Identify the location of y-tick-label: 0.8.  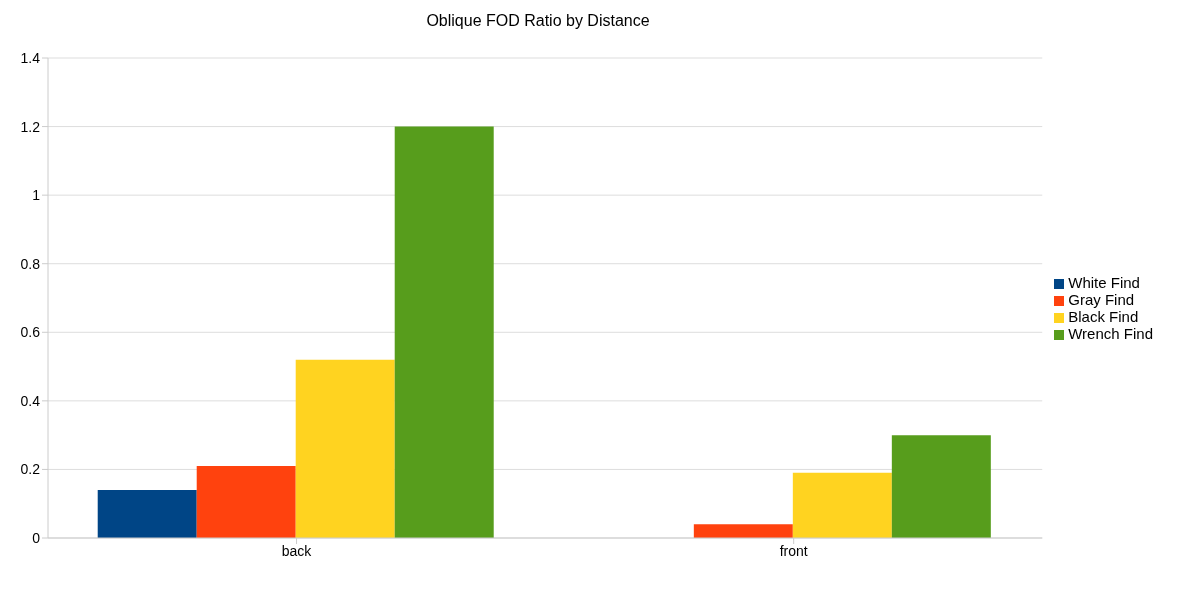
(30, 263).